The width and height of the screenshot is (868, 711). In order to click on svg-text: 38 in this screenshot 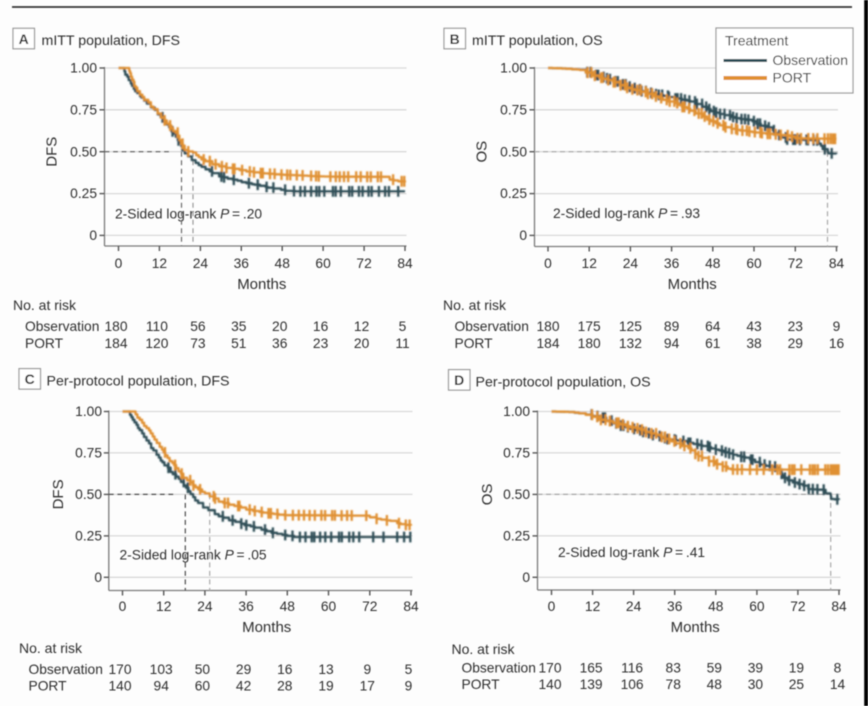, I will do `click(754, 343)`.